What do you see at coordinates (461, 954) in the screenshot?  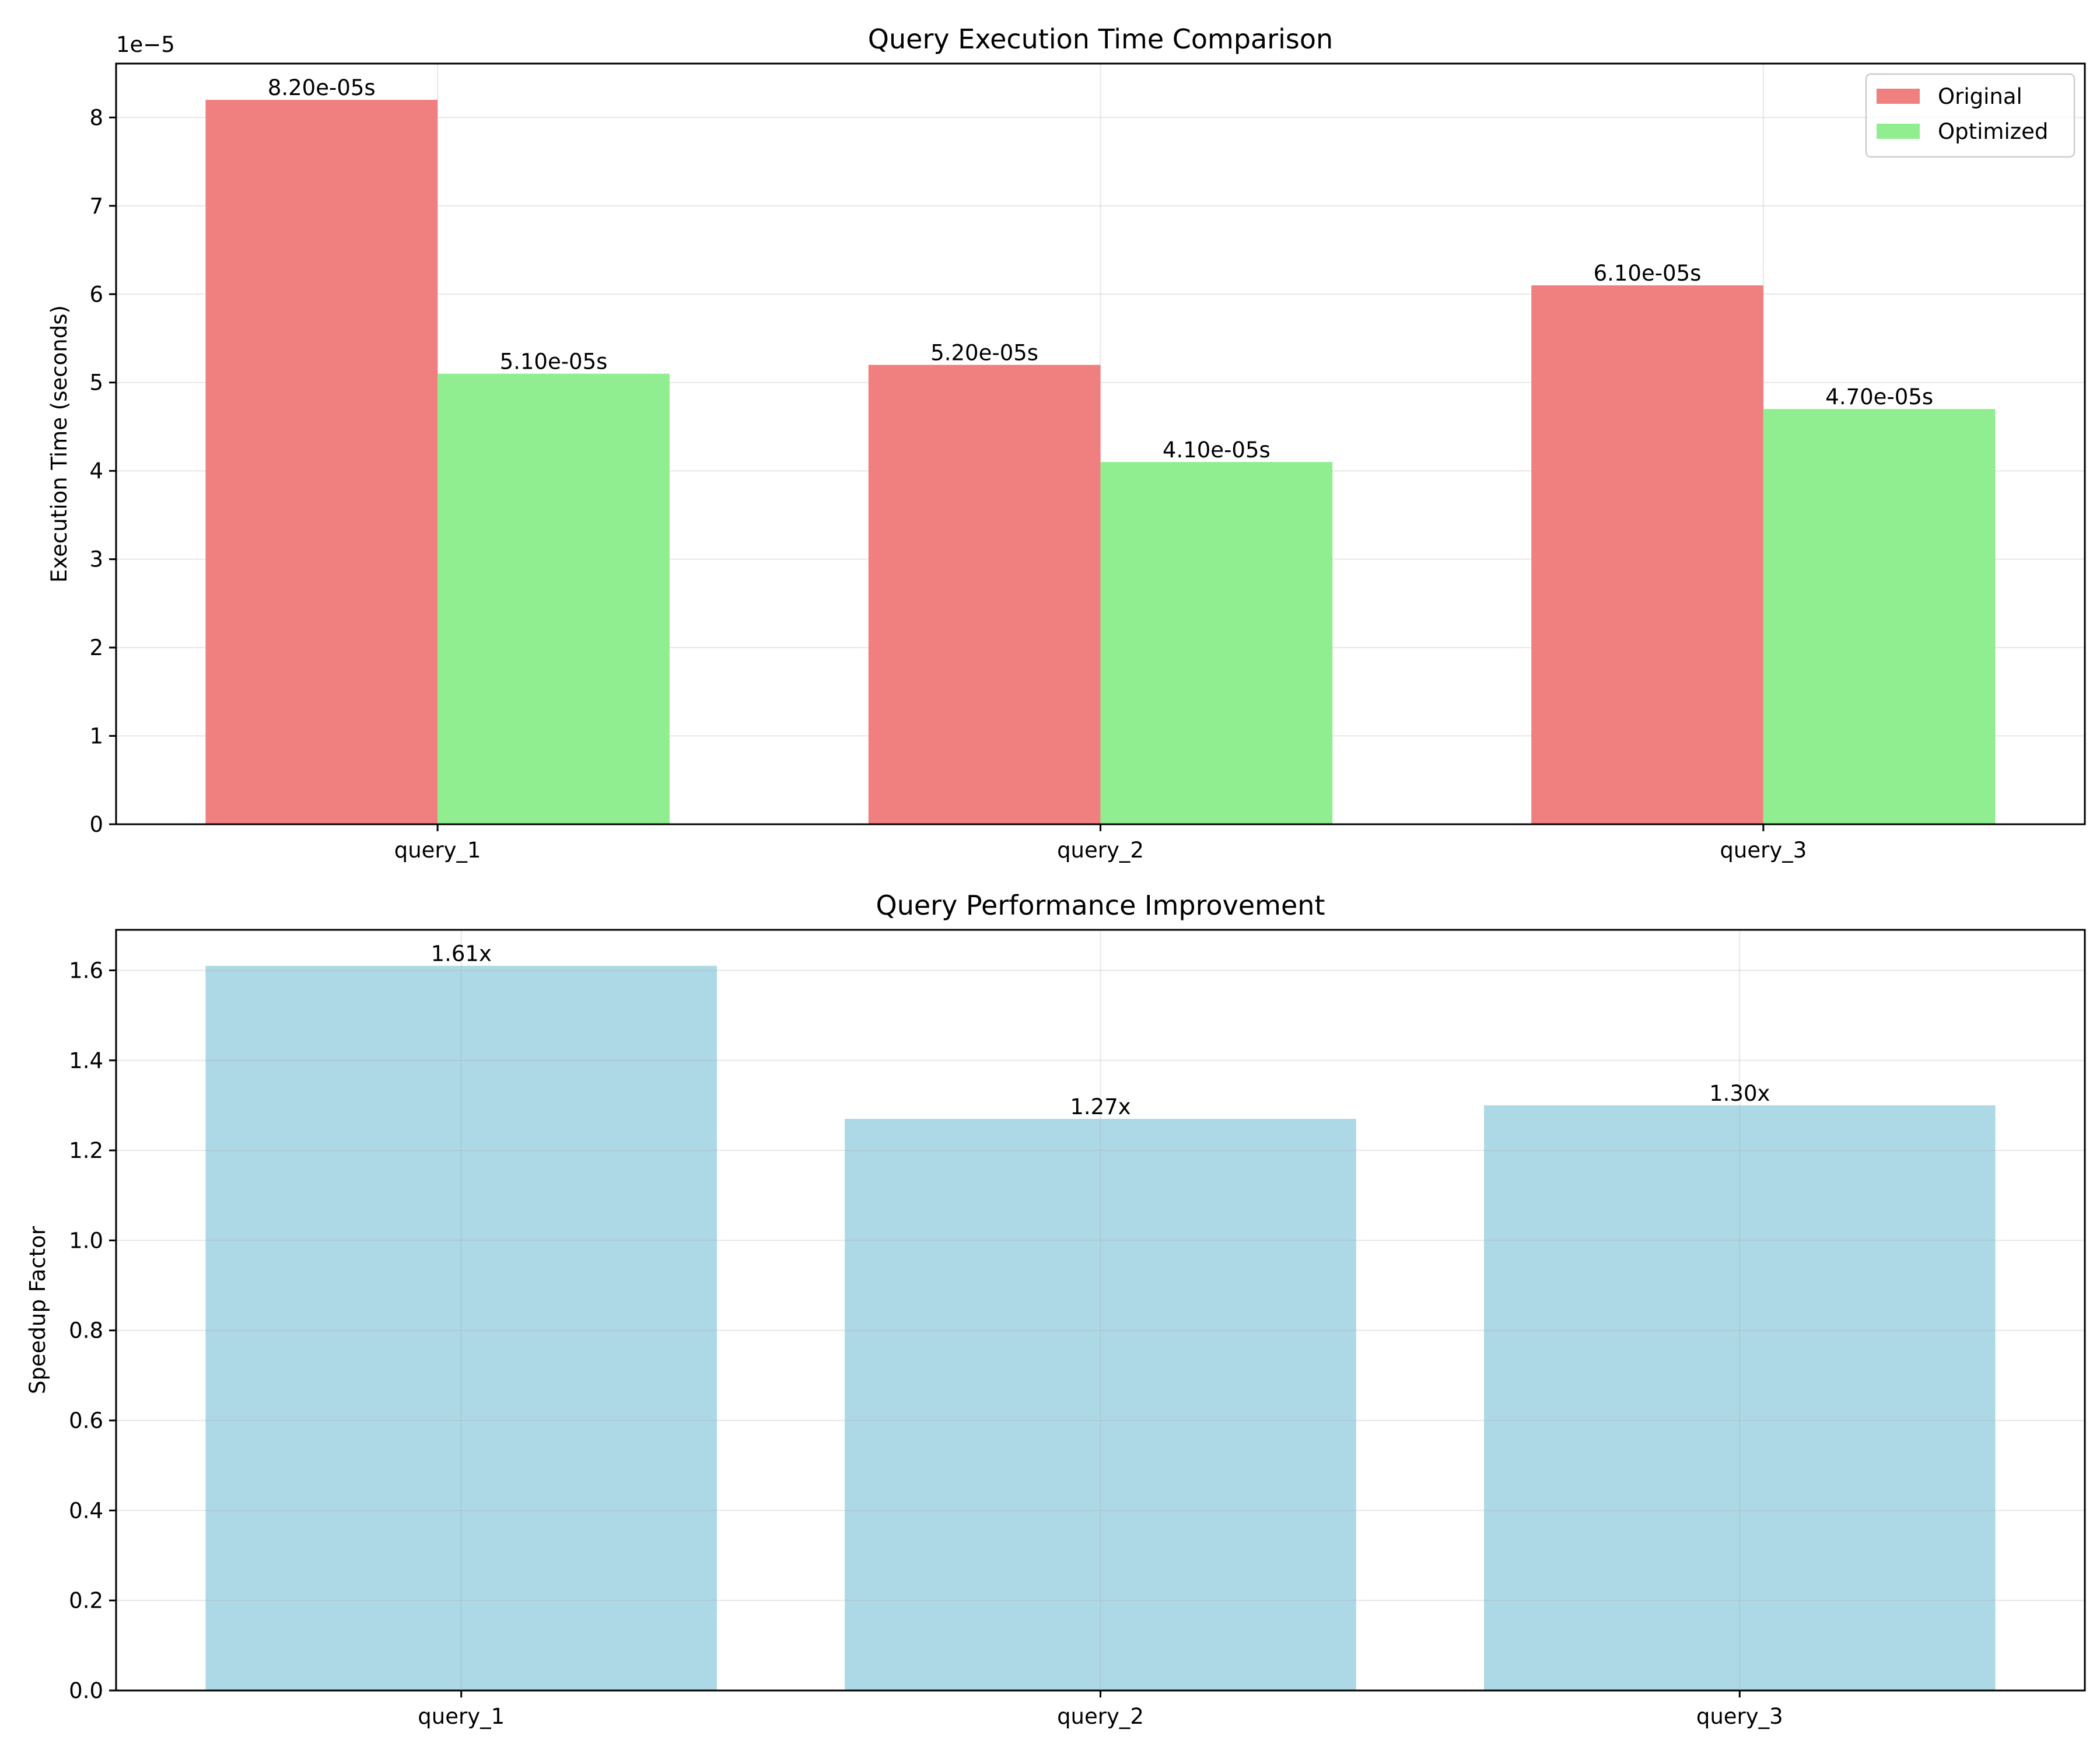 I see `data-label-speedup-query-1: 1.61x` at bounding box center [461, 954].